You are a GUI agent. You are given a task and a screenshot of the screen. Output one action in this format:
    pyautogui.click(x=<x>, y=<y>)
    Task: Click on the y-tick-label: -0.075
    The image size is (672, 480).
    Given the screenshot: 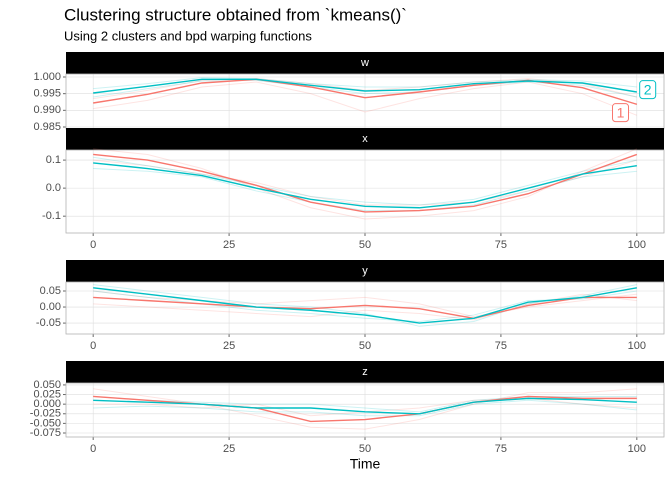 What is the action you would take?
    pyautogui.click(x=45, y=433)
    